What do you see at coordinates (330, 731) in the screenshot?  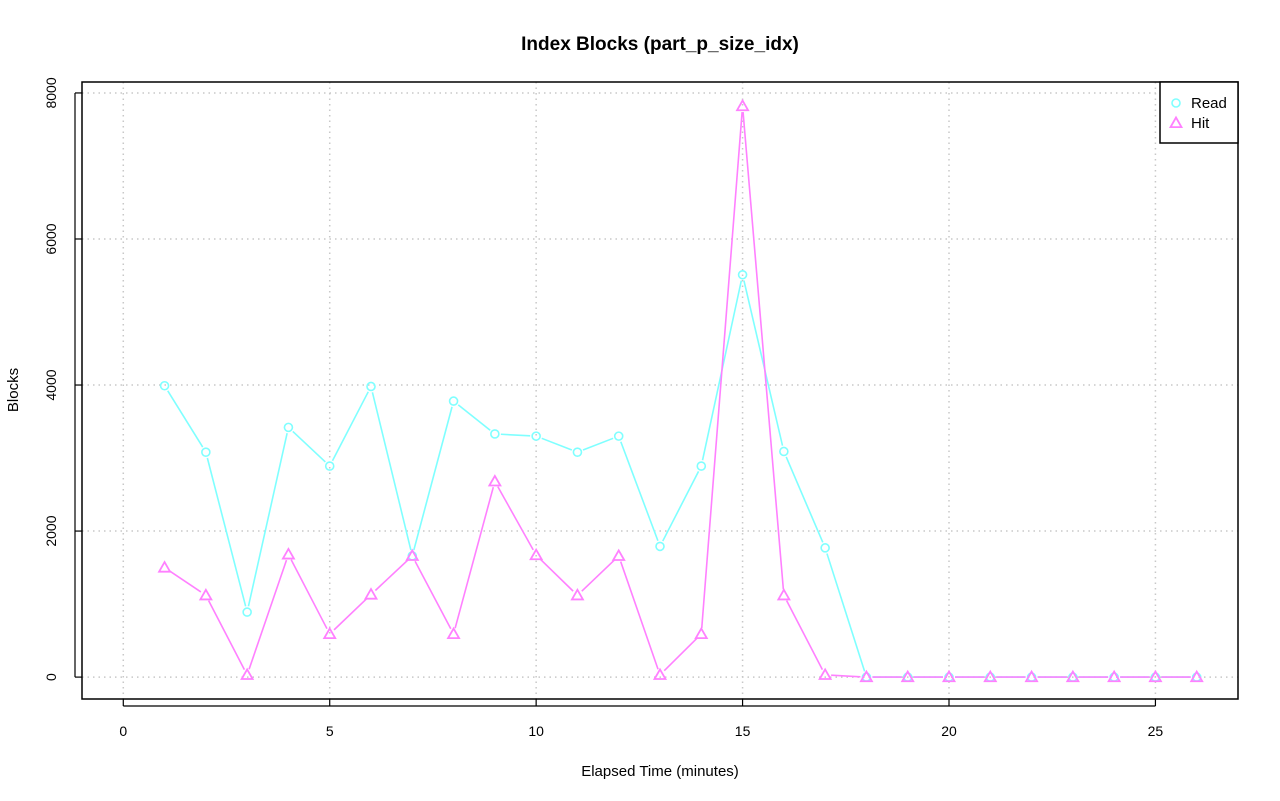 I see `x-tick-label: 5` at bounding box center [330, 731].